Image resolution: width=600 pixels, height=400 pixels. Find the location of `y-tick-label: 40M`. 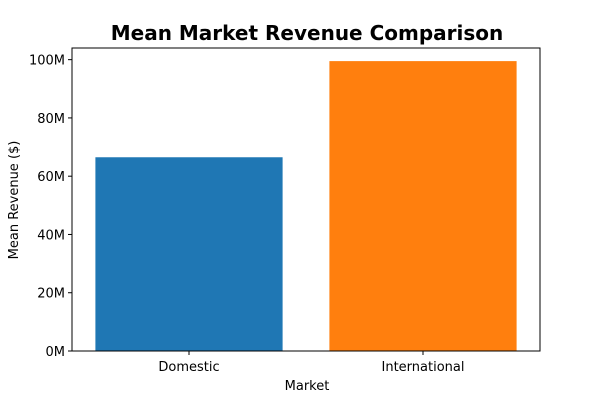

y-tick-label: 40M is located at coordinates (51, 235).